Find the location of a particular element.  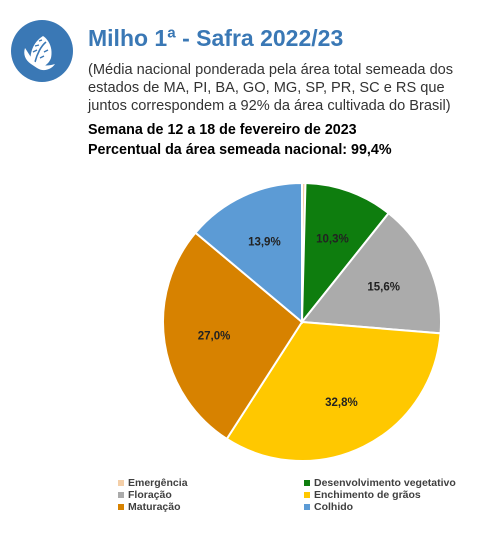

legend-item: Desenvolvimento vegetativo is located at coordinates (380, 483).